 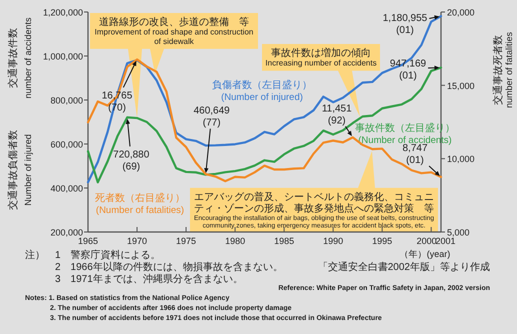 What do you see at coordinates (62, 13) in the screenshot?
I see `y-tick-label: 1,200,000` at bounding box center [62, 13].